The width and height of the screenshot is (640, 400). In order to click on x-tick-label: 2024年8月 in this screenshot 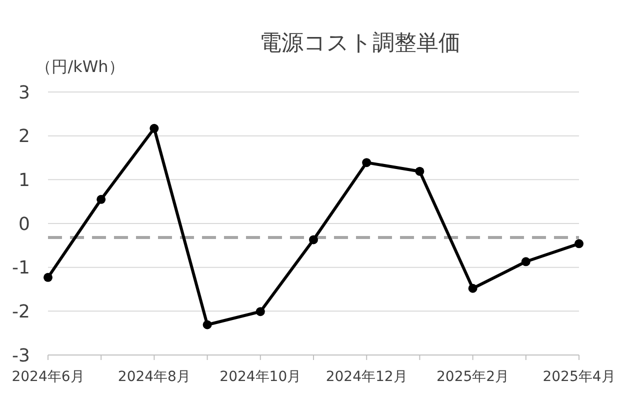, I will do `click(154, 377)`.